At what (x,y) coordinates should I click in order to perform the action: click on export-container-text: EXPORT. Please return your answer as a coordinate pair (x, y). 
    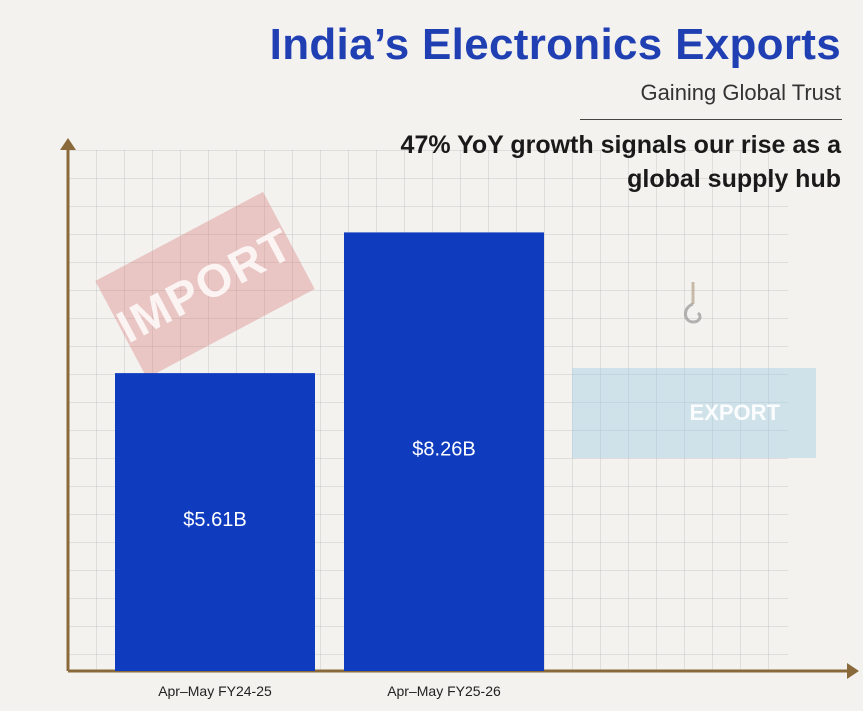
    Looking at the image, I should click on (734, 412).